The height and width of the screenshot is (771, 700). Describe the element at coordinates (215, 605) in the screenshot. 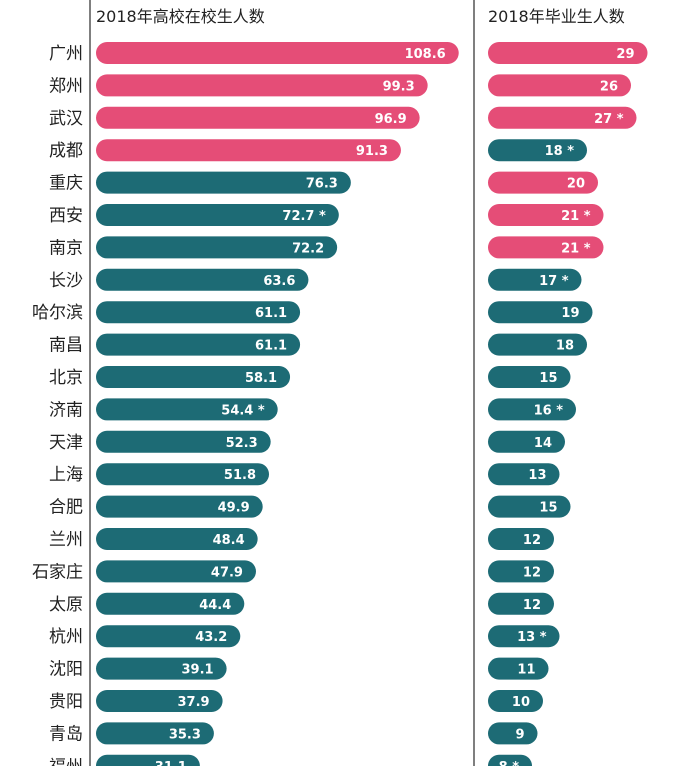

I see `bar-value-label: 44.4` at that location.